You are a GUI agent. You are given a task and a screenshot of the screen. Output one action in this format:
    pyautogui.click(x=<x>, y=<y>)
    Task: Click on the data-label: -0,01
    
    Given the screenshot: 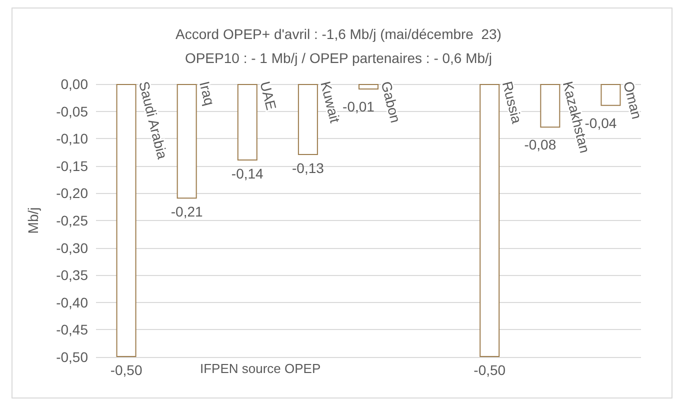 What is the action you would take?
    pyautogui.click(x=358, y=106)
    